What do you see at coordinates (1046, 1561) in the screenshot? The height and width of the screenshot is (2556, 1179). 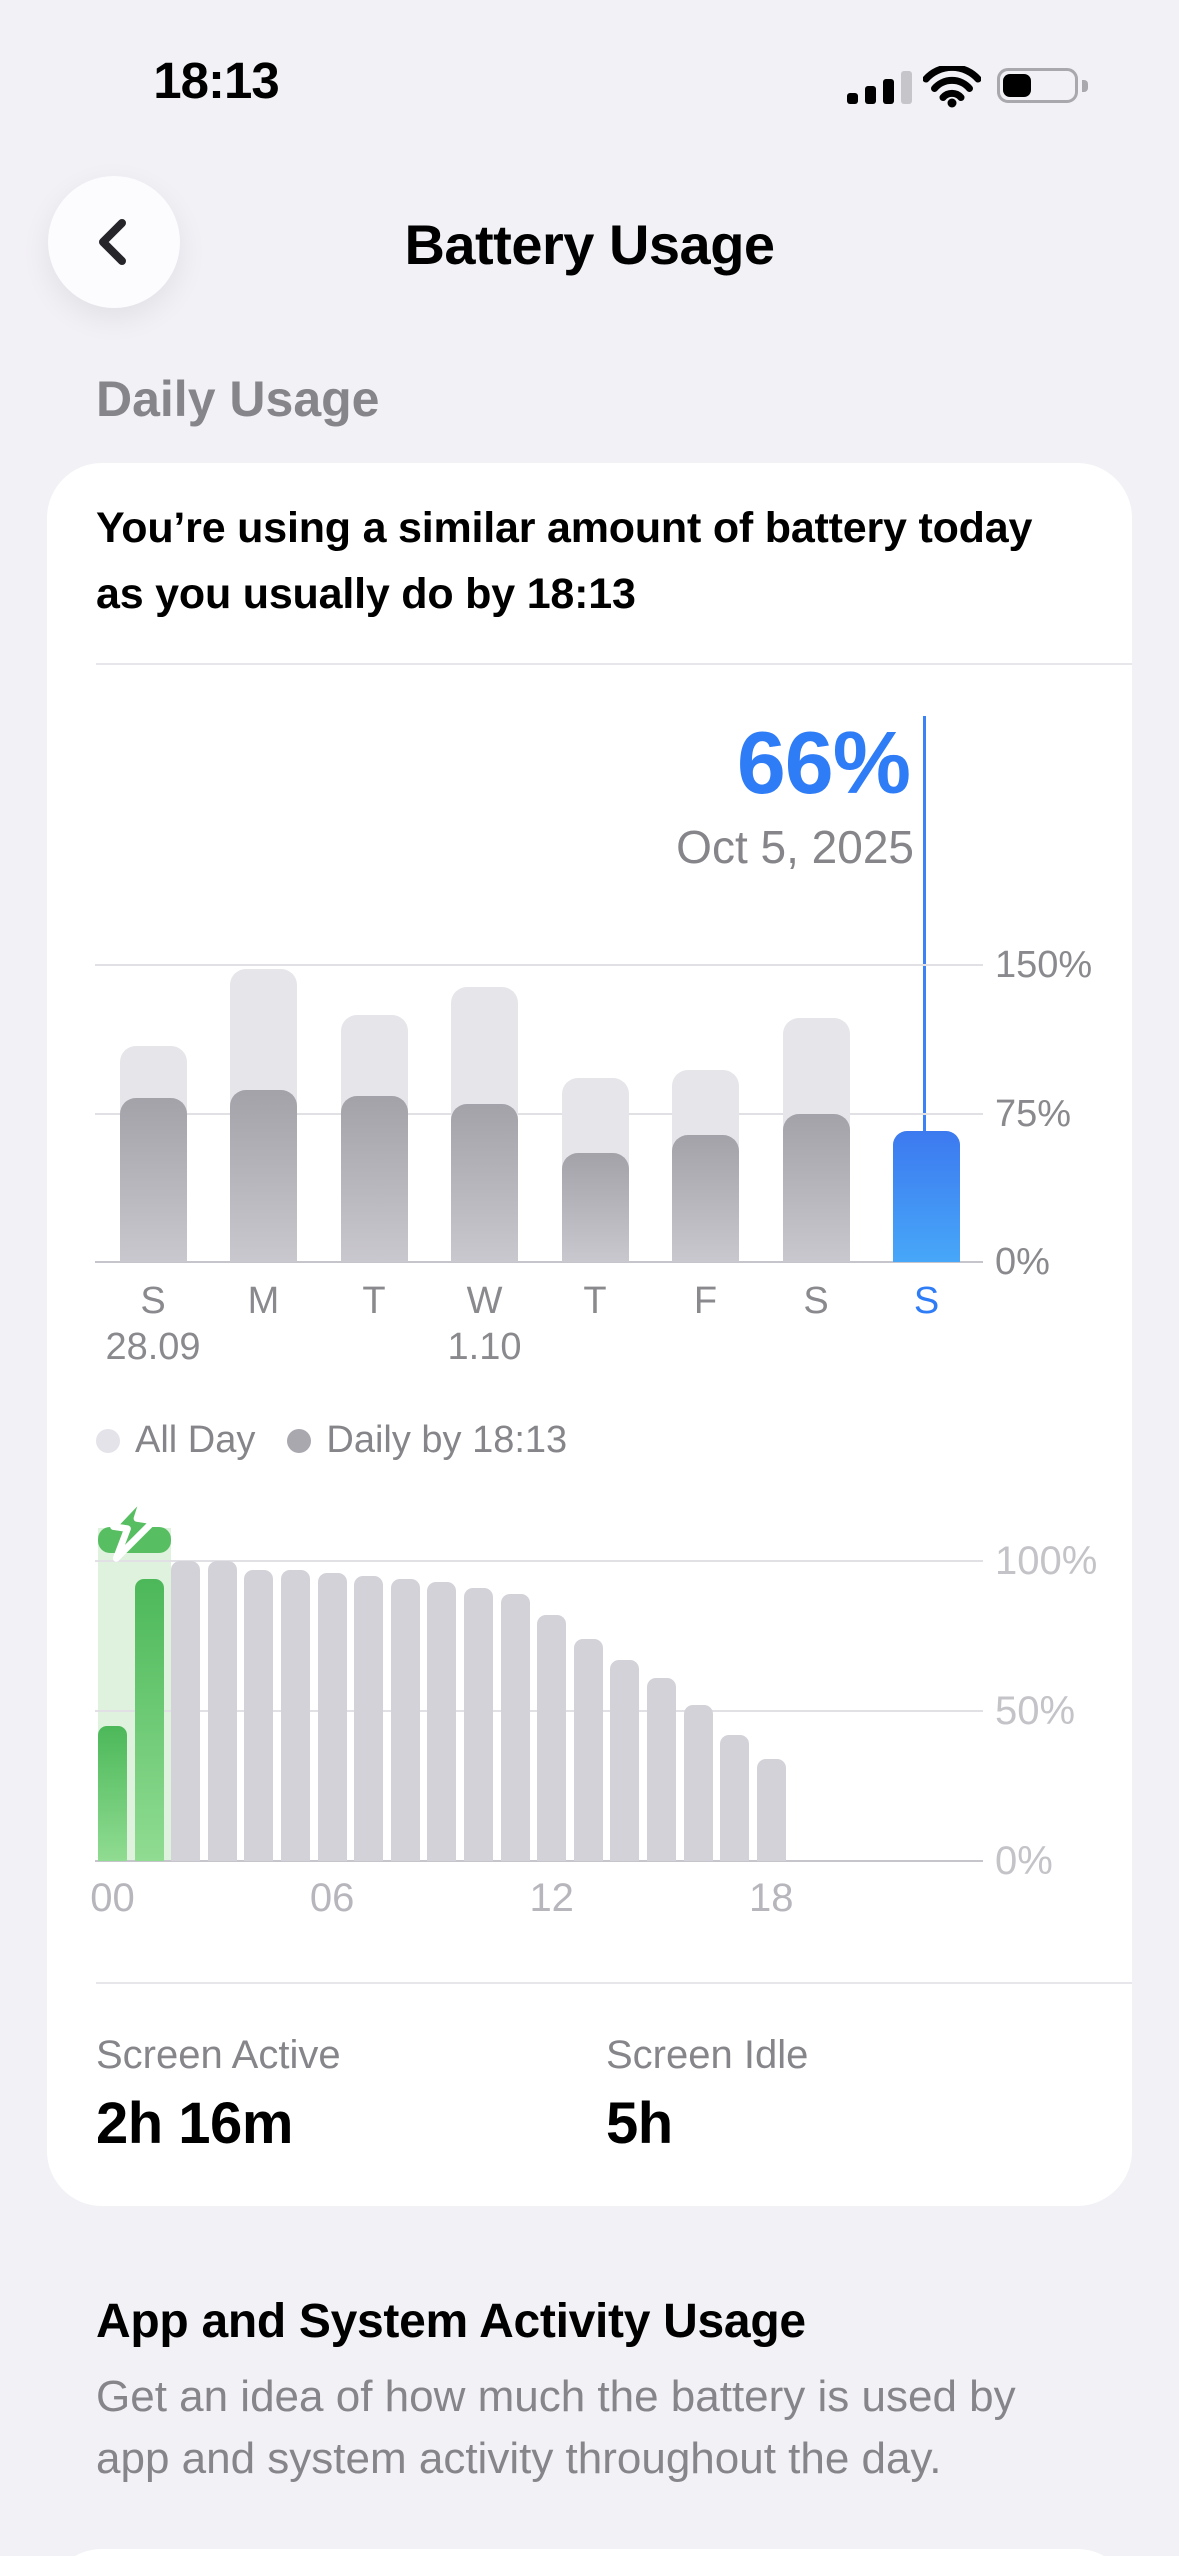 I see `y-axis-label: 100%` at bounding box center [1046, 1561].